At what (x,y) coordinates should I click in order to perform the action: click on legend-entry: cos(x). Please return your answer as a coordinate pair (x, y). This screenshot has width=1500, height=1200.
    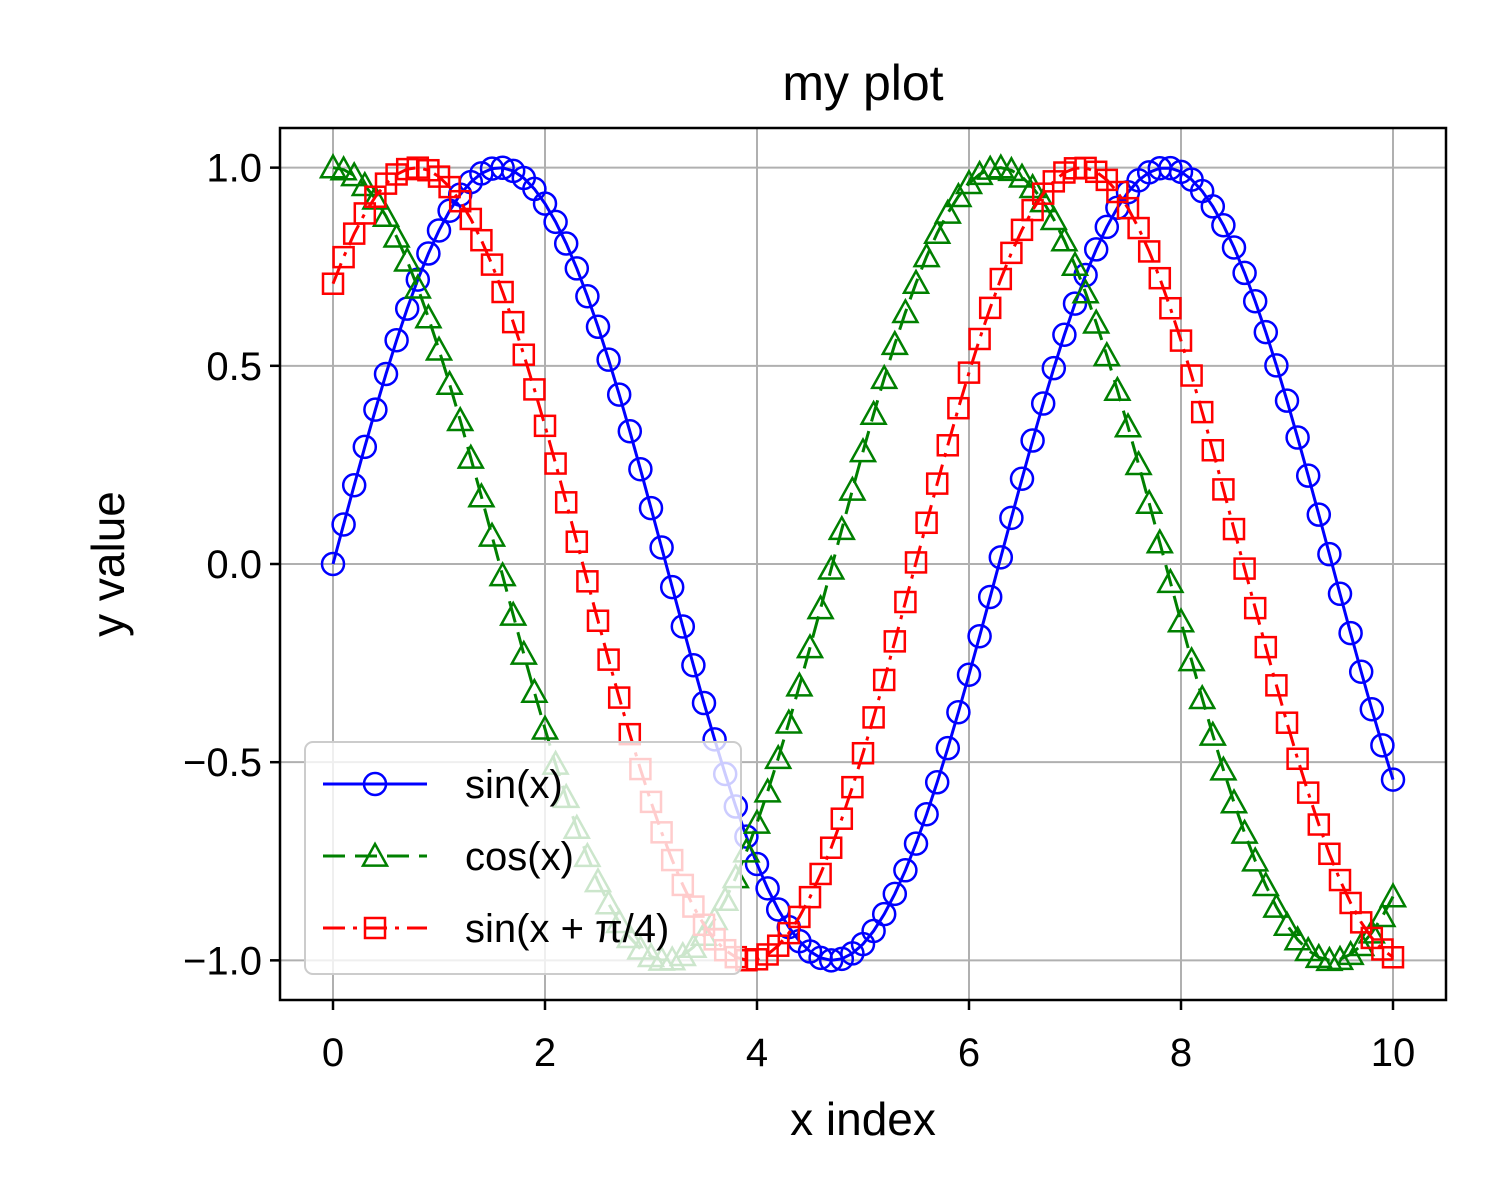
    Looking at the image, I should click on (448, 857).